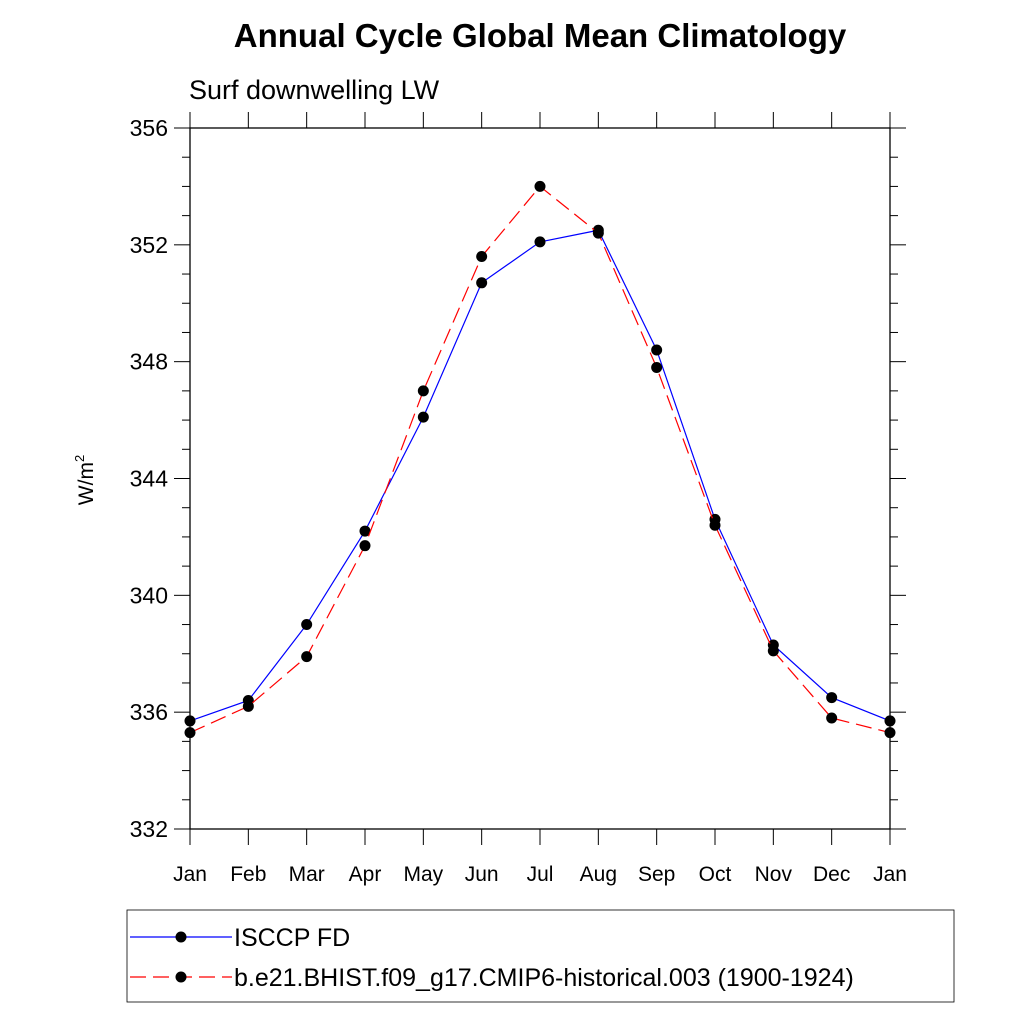 The width and height of the screenshot is (1024, 1024). Describe the element at coordinates (365, 874) in the screenshot. I see `x-tick-label: Apr` at that location.